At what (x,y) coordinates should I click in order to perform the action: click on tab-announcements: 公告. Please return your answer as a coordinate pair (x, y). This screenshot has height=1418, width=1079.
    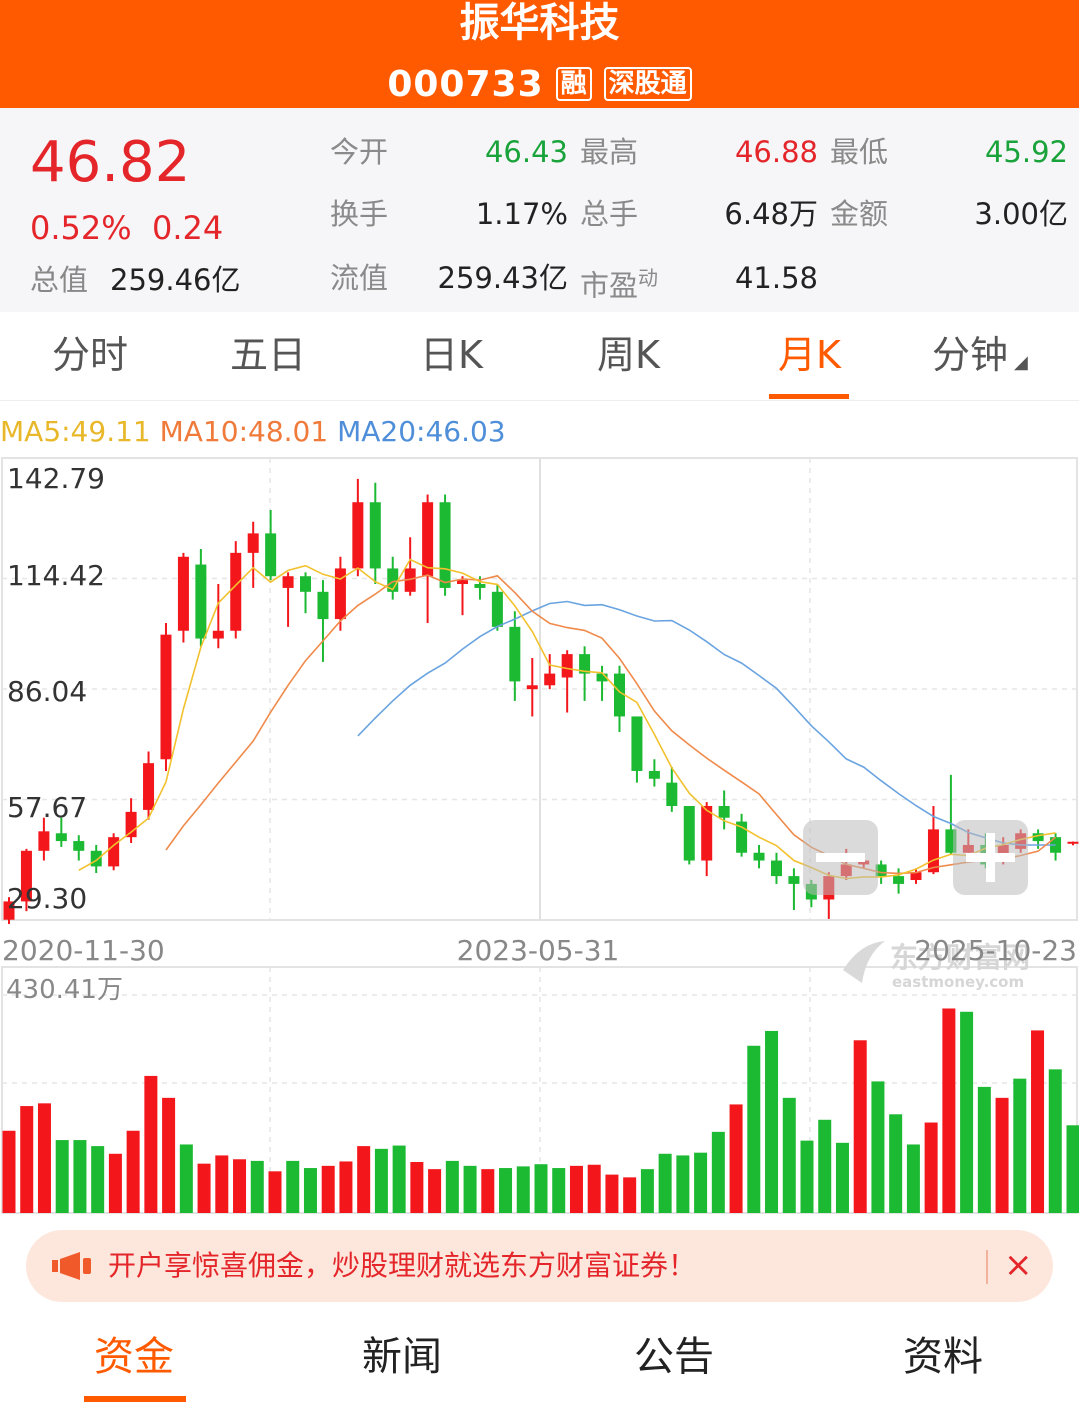
    Looking at the image, I should click on (674, 1357).